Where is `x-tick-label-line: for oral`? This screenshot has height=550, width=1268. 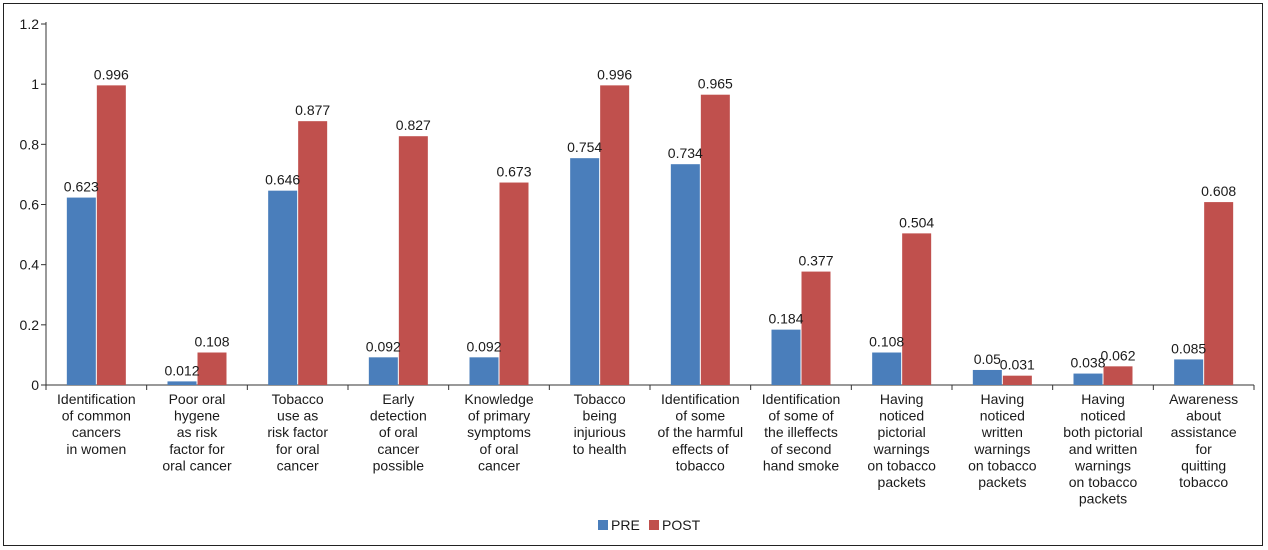 x-tick-label-line: for oral is located at coordinates (298, 449).